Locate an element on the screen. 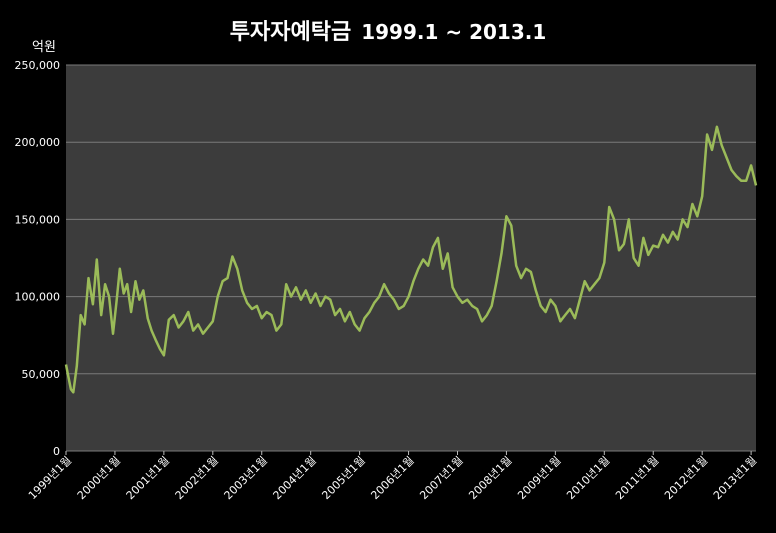 The image size is (776, 533). x-tick-label: 2006년1월 is located at coordinates (392, 478).